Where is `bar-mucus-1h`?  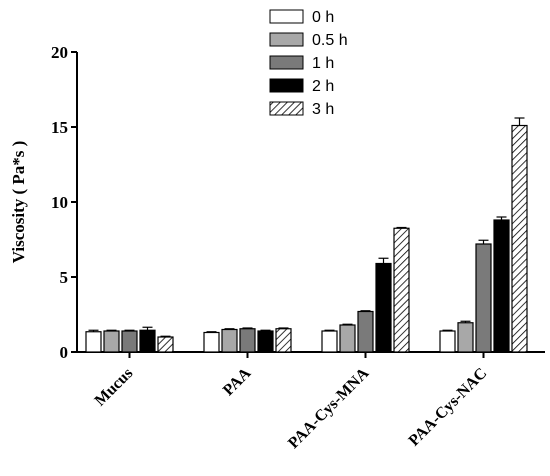 bar-mucus-1h is located at coordinates (129, 341).